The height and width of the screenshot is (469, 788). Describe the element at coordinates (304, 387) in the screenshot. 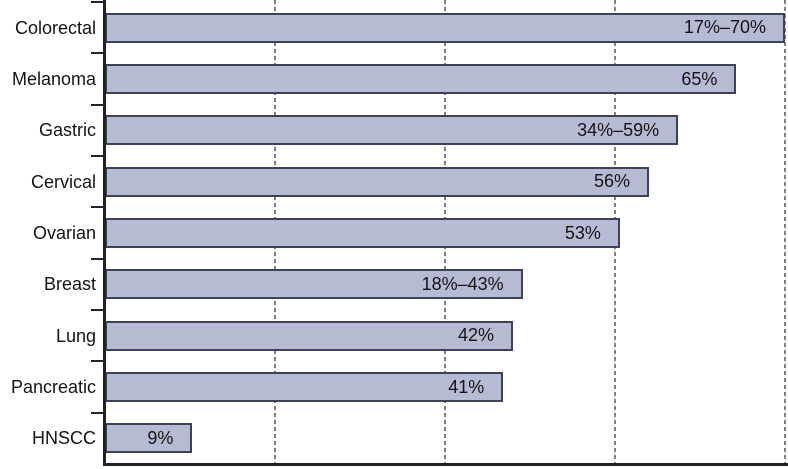

I see `bar-pancreatic: 41%` at that location.